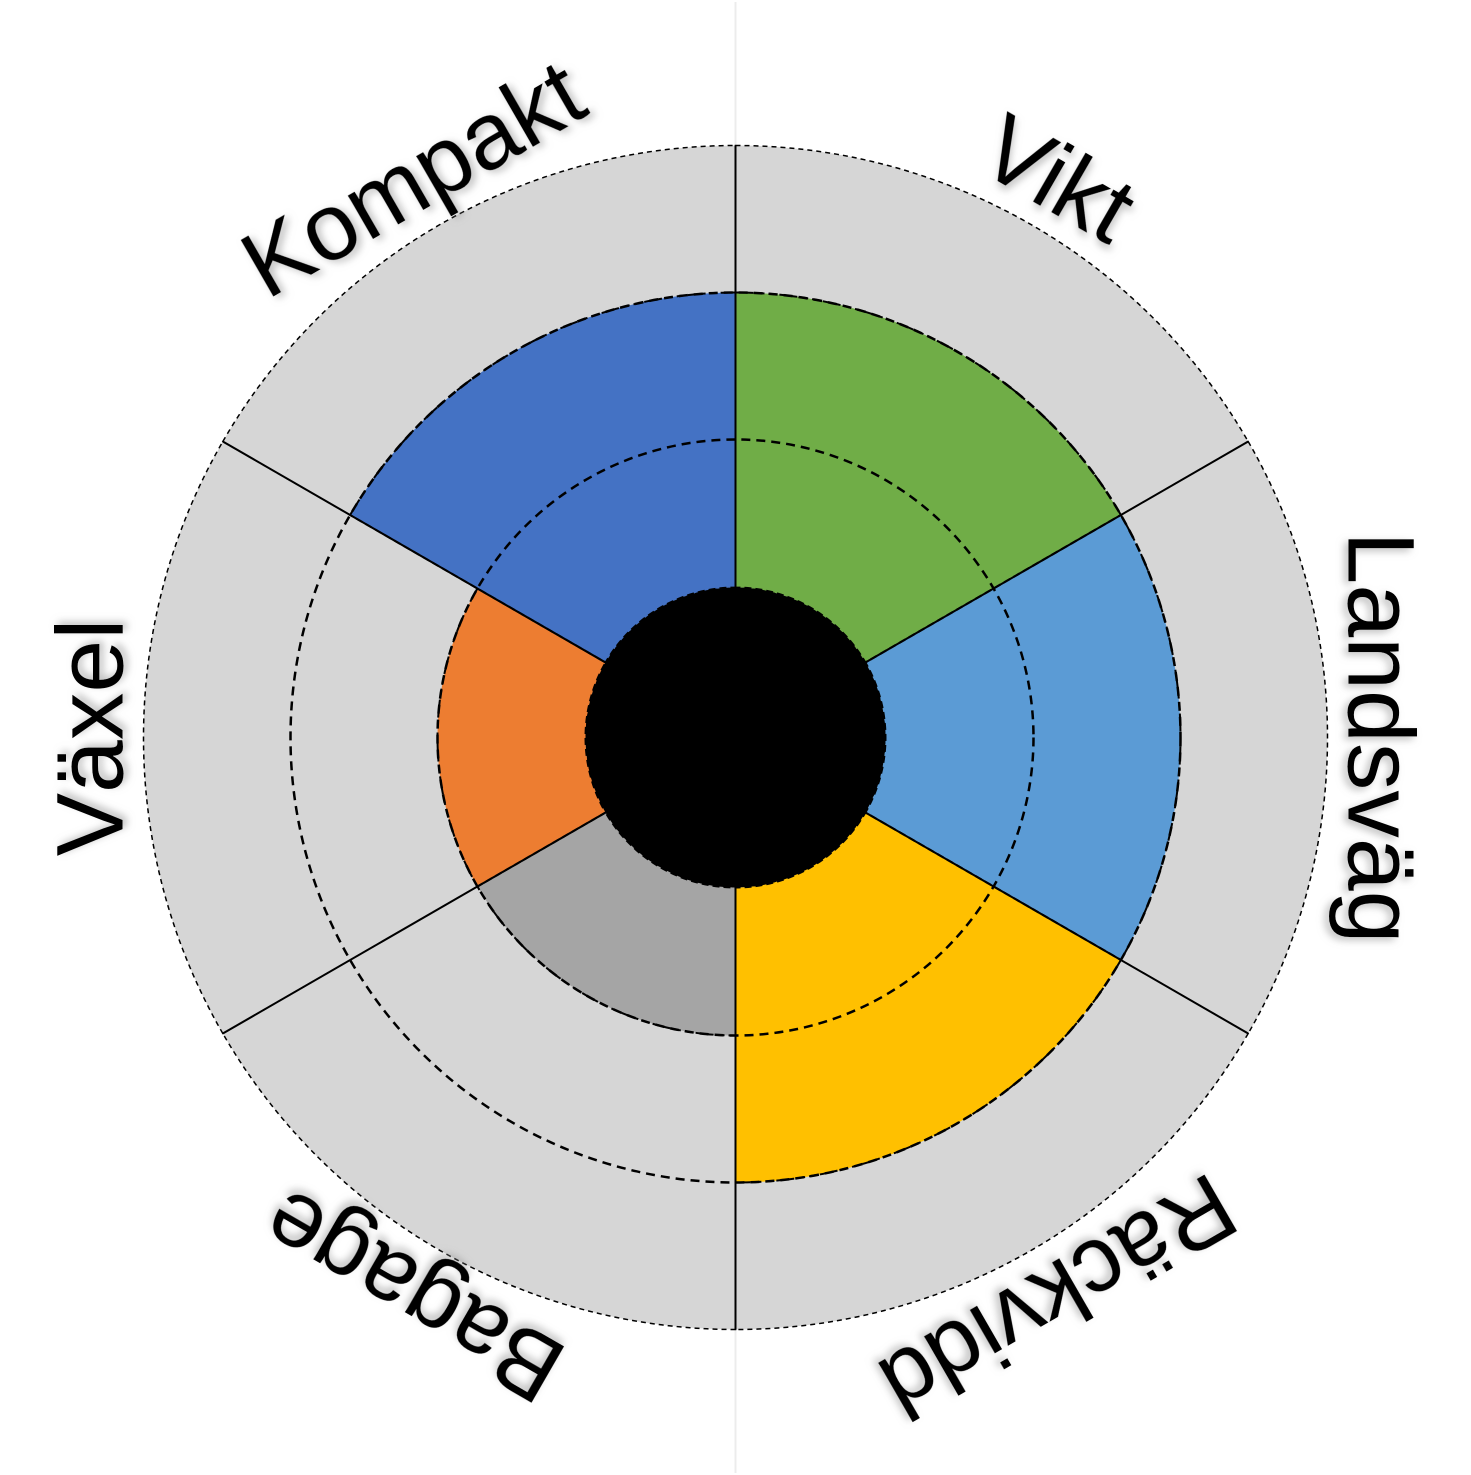 This screenshot has height=1475, width=1471. I want to click on sector-divider-60deg, so click(1056, 552).